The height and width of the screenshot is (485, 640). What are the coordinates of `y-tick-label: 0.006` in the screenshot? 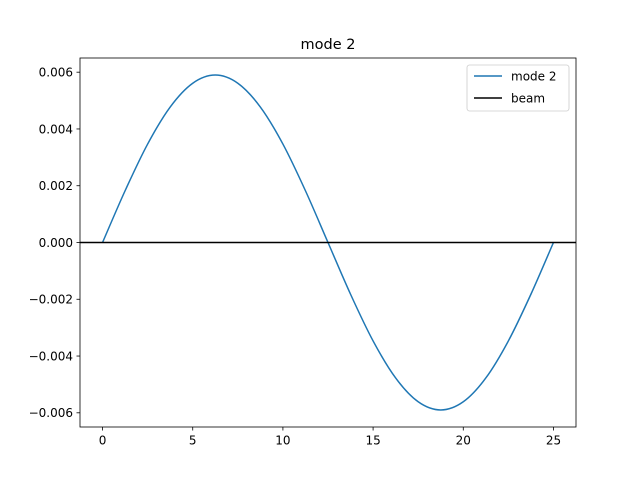 It's located at (56, 72).